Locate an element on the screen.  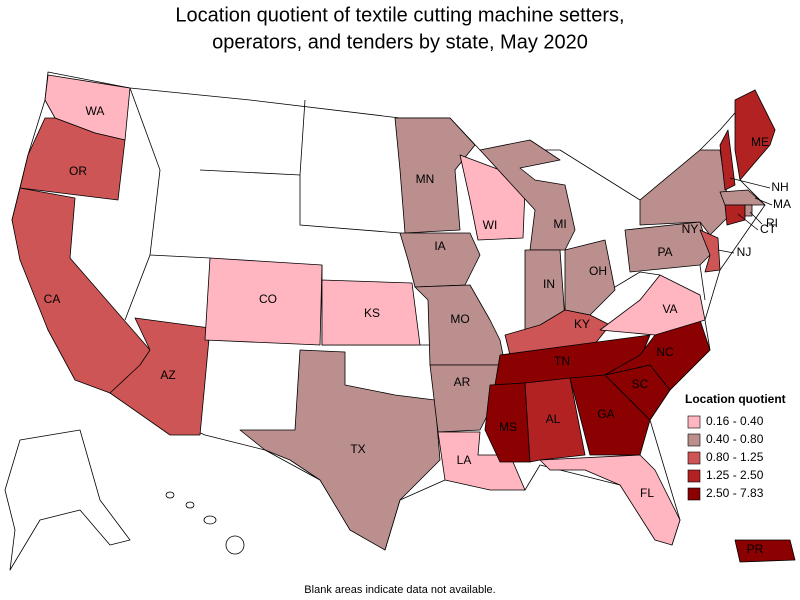
state-label: MI is located at coordinates (559, 224).